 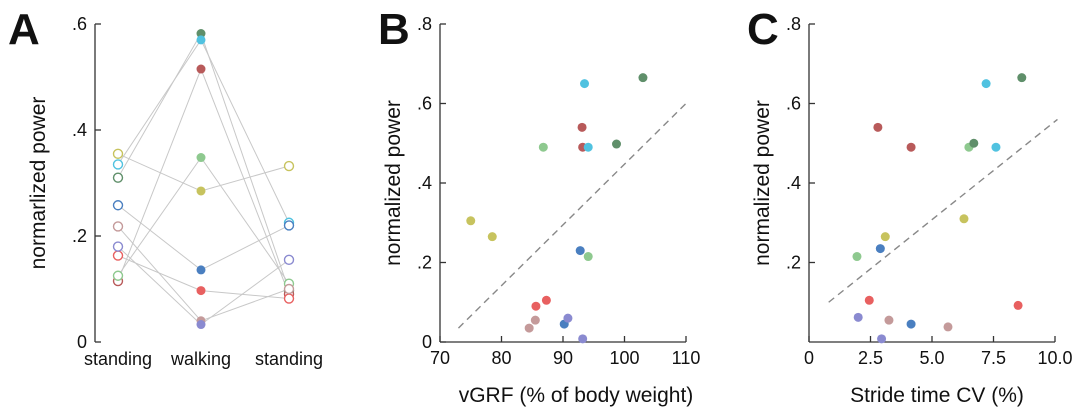 What do you see at coordinates (79, 236) in the screenshot?
I see `panel-a-ytick-label: .2` at bounding box center [79, 236].